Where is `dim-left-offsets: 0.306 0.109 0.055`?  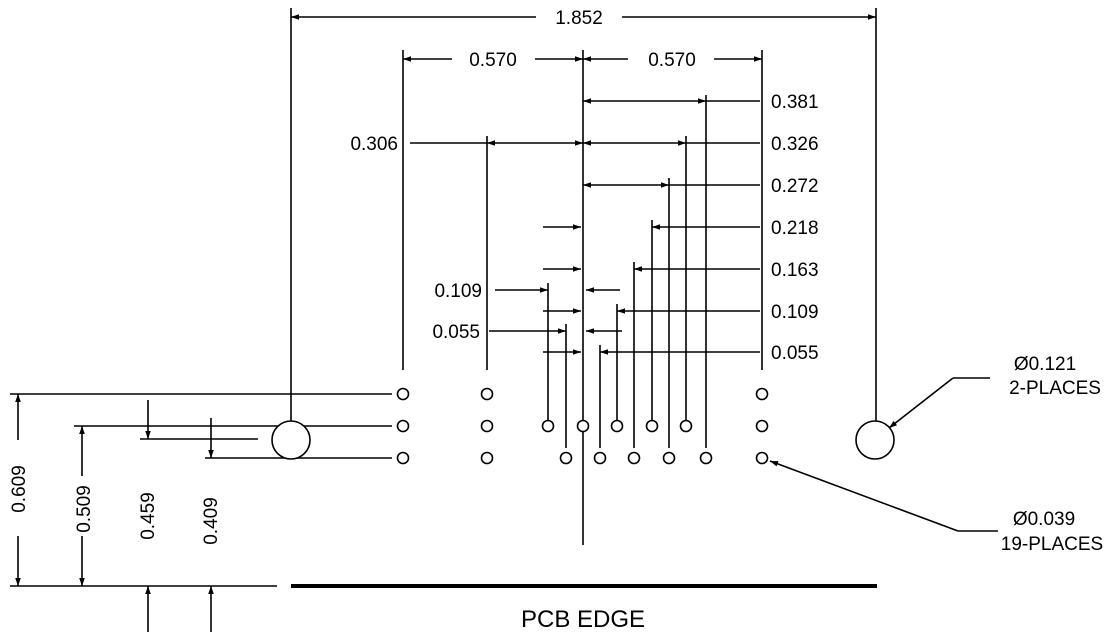 dim-left-offsets: 0.306 0.109 0.055 is located at coordinates (486, 291).